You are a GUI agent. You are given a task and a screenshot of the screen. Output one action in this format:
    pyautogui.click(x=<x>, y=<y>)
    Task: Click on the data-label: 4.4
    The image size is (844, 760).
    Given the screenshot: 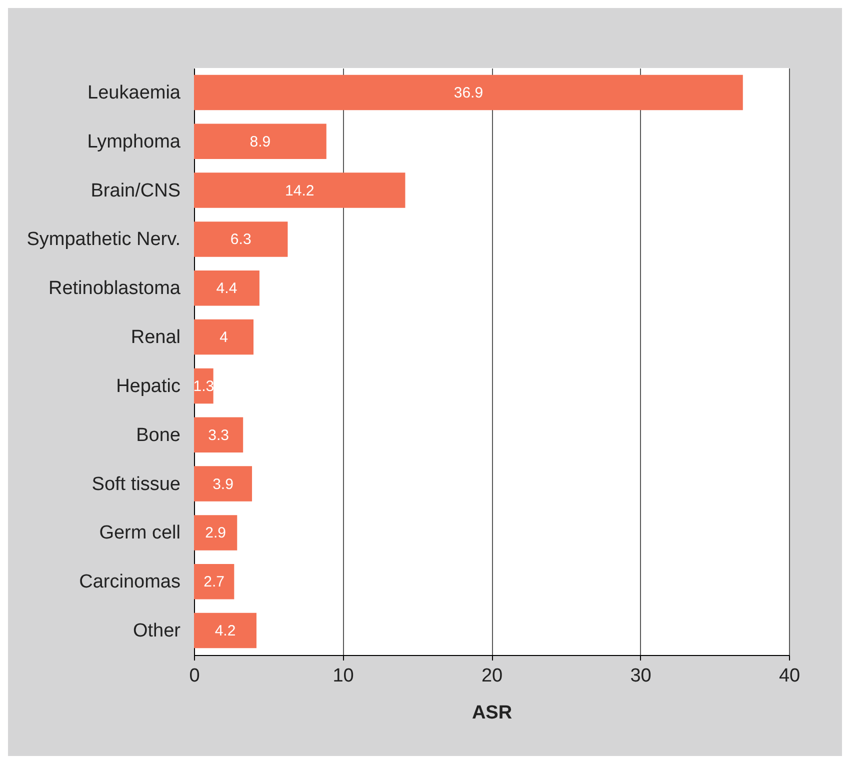 What is the action you would take?
    pyautogui.click(x=227, y=289)
    